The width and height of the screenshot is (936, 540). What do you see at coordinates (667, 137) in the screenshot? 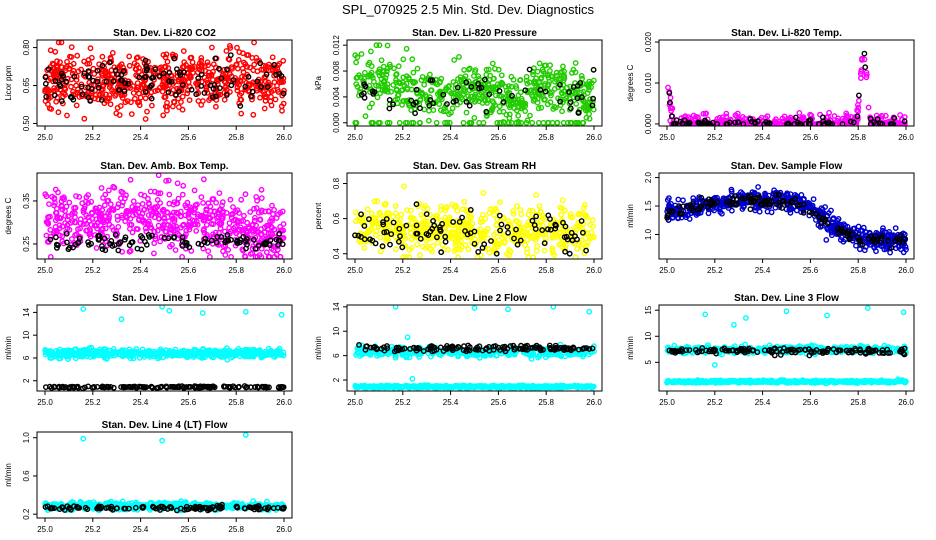
I see `x-tick-label: 25.0` at bounding box center [667, 137].